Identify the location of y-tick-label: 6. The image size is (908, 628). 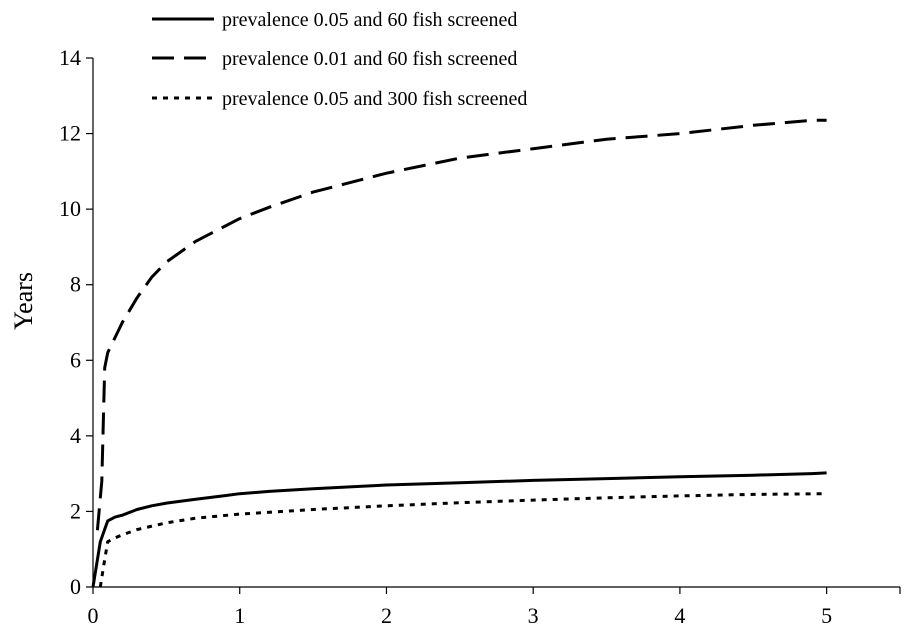
(75, 359).